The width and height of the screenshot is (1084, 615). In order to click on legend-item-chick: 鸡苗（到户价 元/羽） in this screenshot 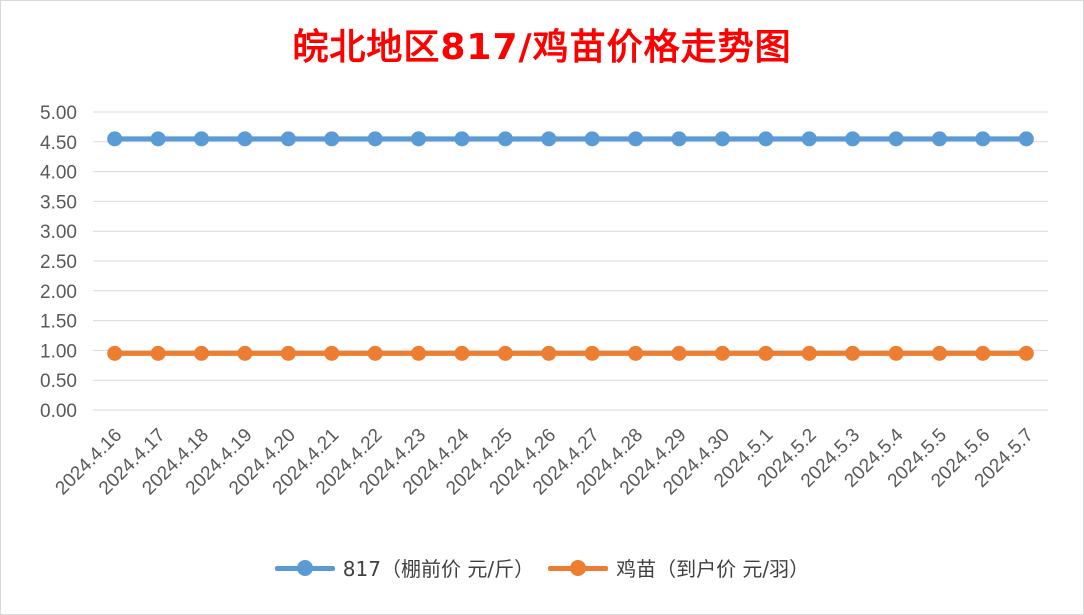, I will do `click(678, 567)`.